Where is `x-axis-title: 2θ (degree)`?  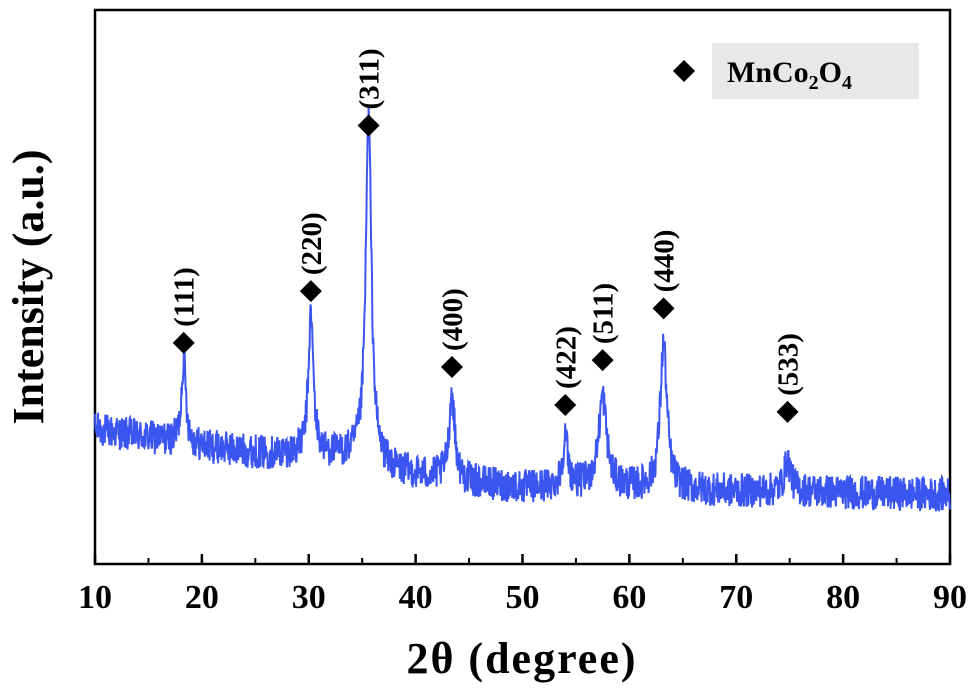
x-axis-title: 2θ (degree) is located at coordinates (521, 658).